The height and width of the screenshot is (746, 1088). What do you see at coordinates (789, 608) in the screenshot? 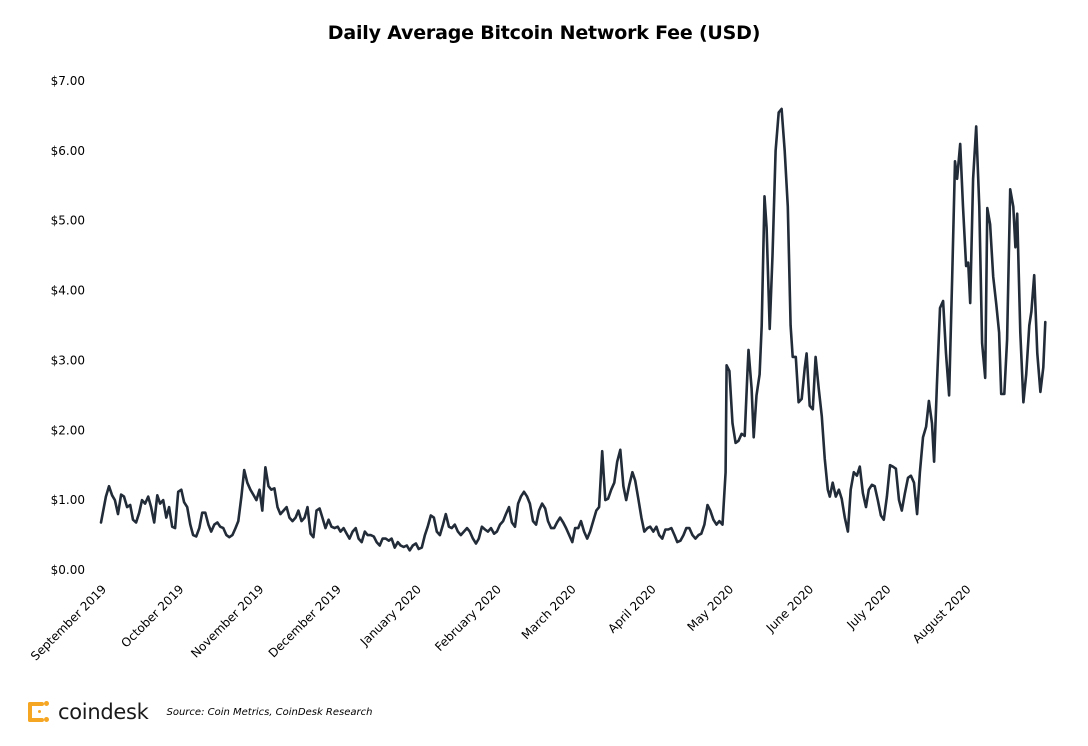
I see `x-tick-label: June 2020` at bounding box center [789, 608].